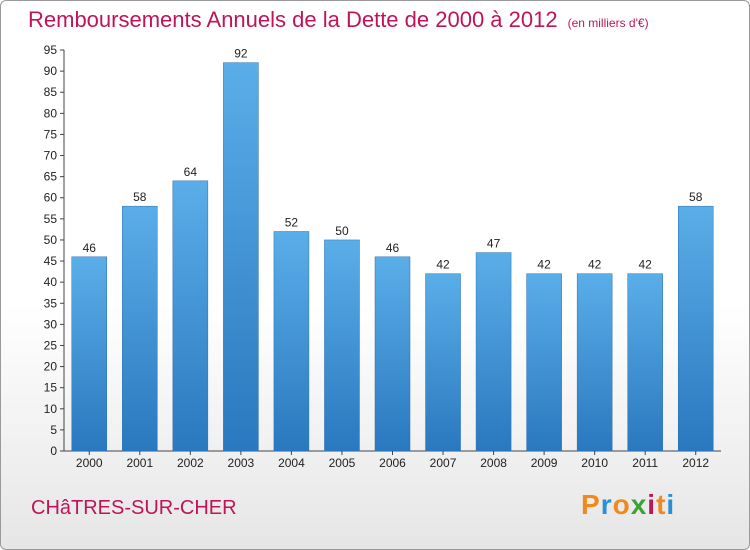  I want to click on y-tick-label: 0, so click(53, 451).